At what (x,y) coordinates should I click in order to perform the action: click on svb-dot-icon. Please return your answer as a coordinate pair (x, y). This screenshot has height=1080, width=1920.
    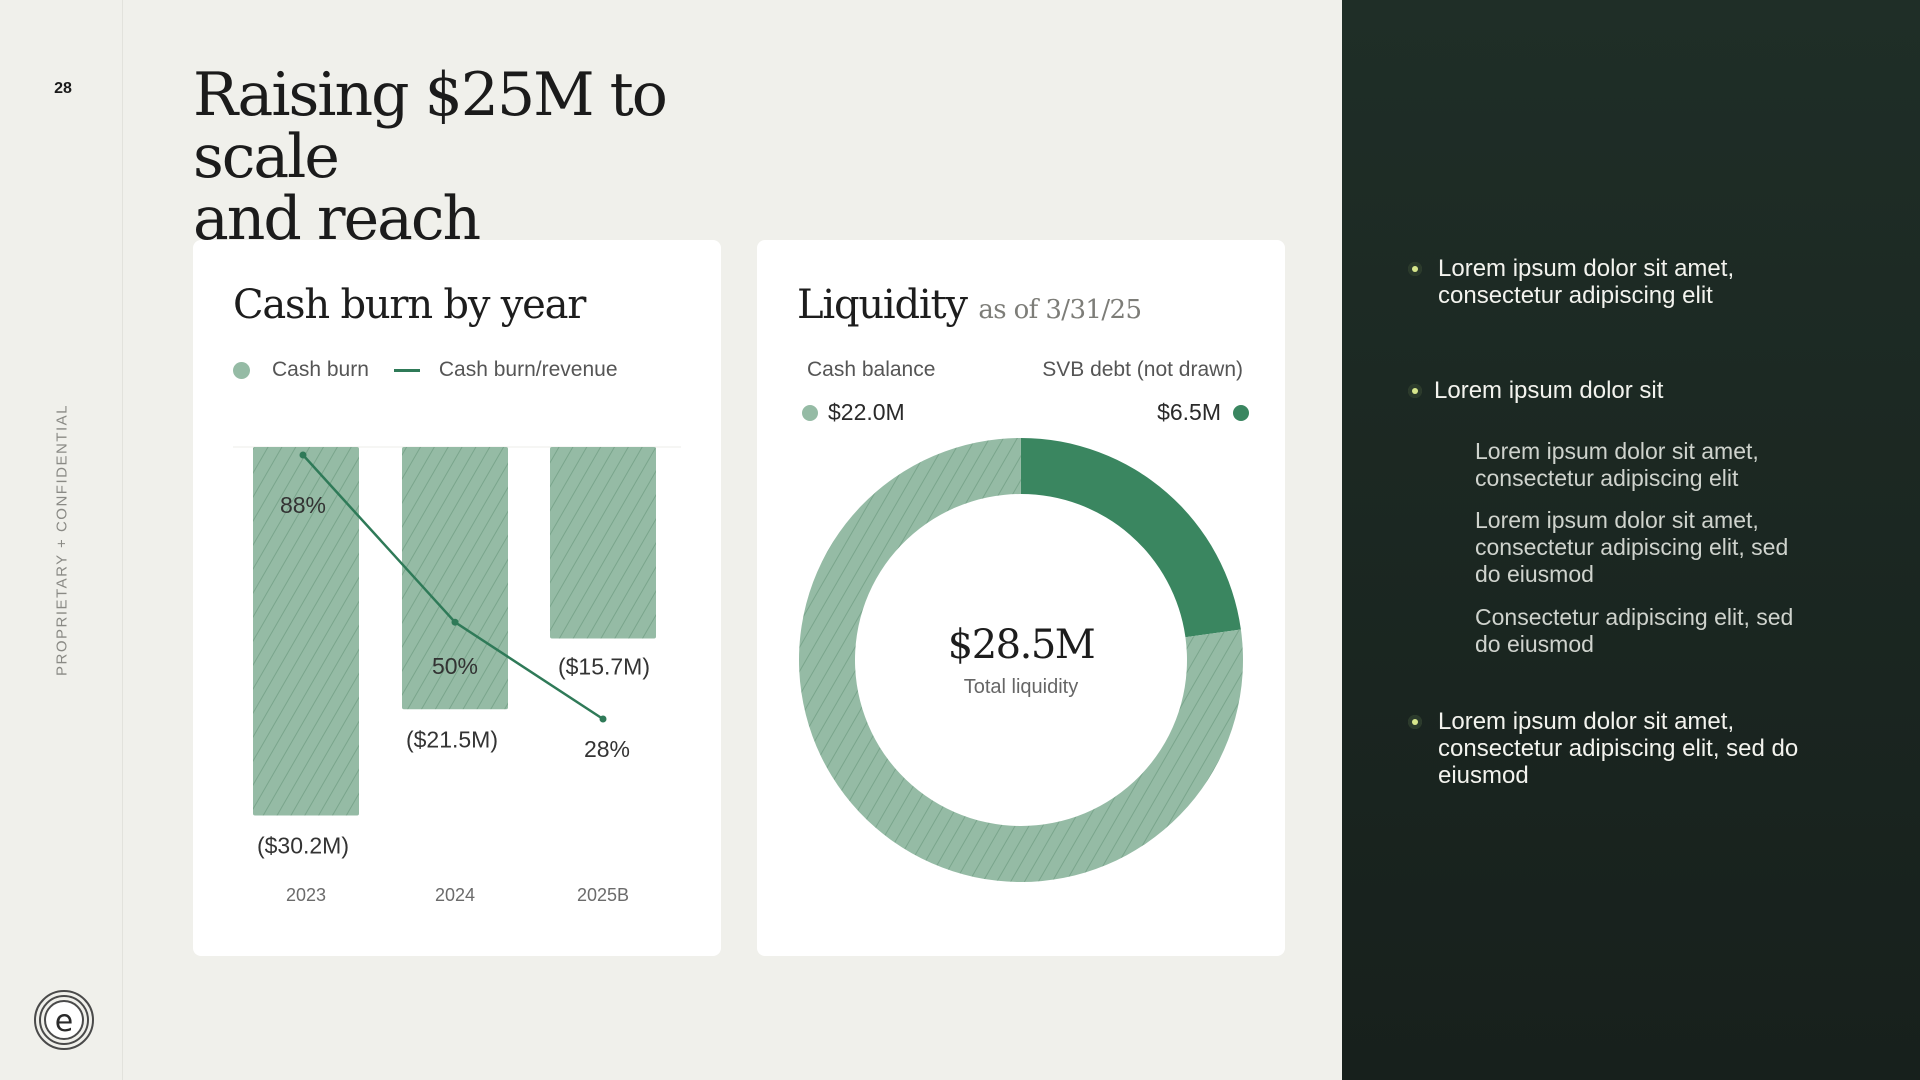
    Looking at the image, I should click on (1241, 412).